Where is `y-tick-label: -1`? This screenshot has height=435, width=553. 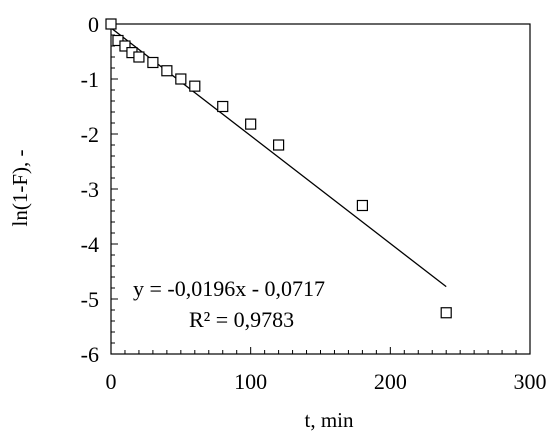
y-tick-label: -1 is located at coordinates (90, 79).